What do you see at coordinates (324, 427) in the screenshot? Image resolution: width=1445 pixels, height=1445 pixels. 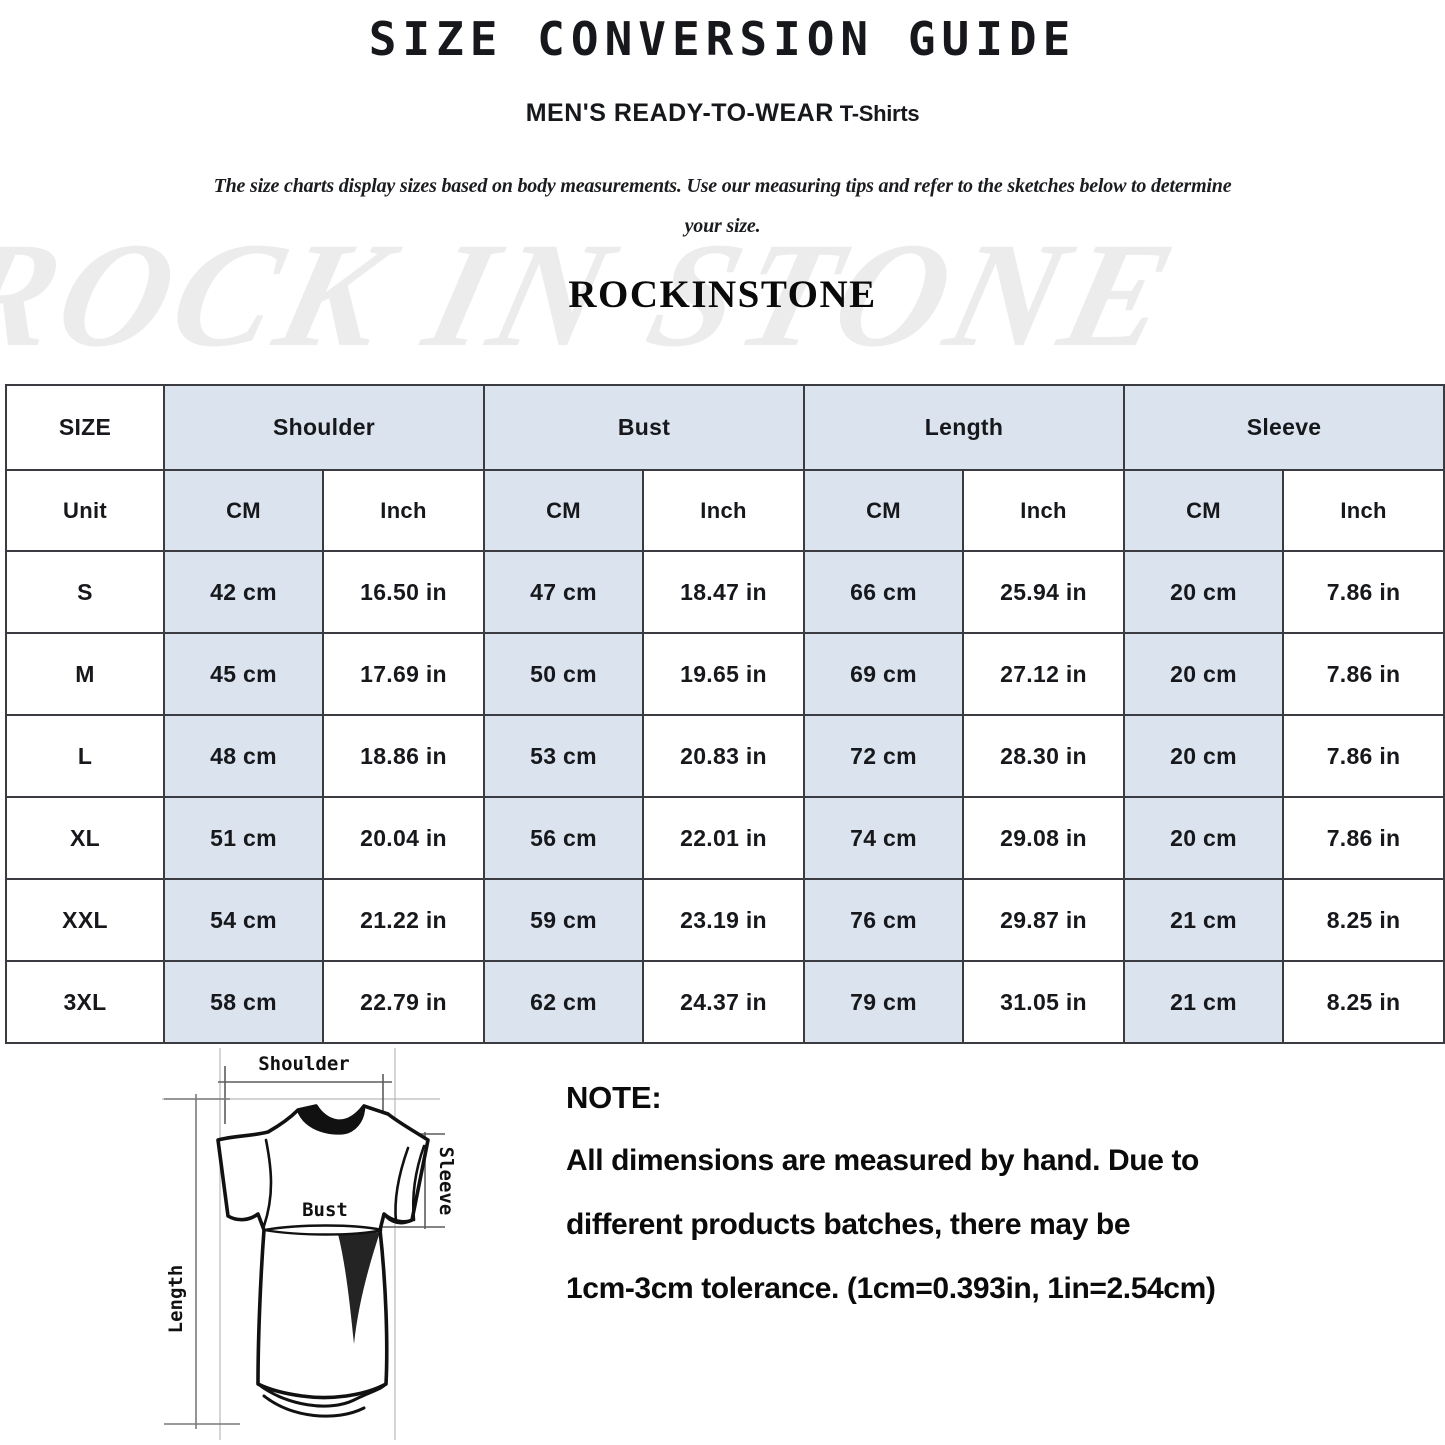 I see `header-shoulder: Shoulder` at bounding box center [324, 427].